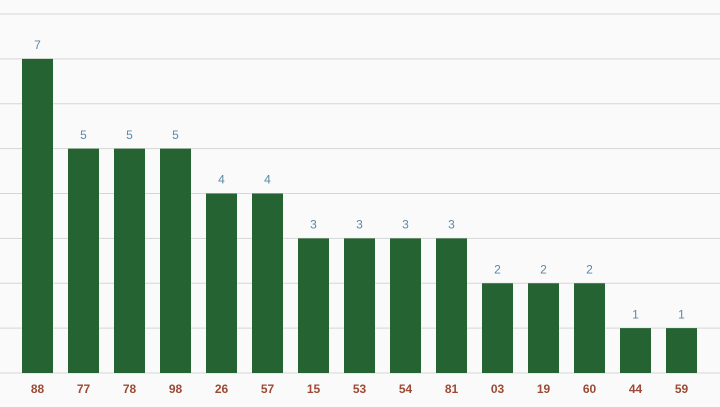 The image size is (720, 407). What do you see at coordinates (682, 389) in the screenshot?
I see `x-tick-label: 59` at bounding box center [682, 389].